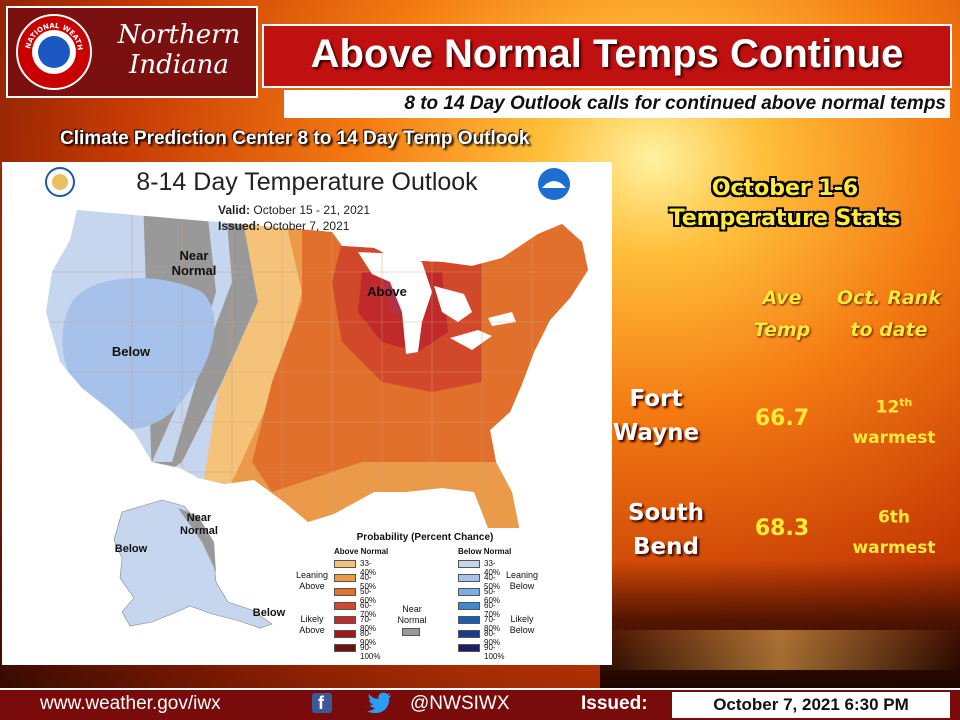 Image resolution: width=960 pixels, height=720 pixels. I want to click on city-line-2: Wayne, so click(656, 433).